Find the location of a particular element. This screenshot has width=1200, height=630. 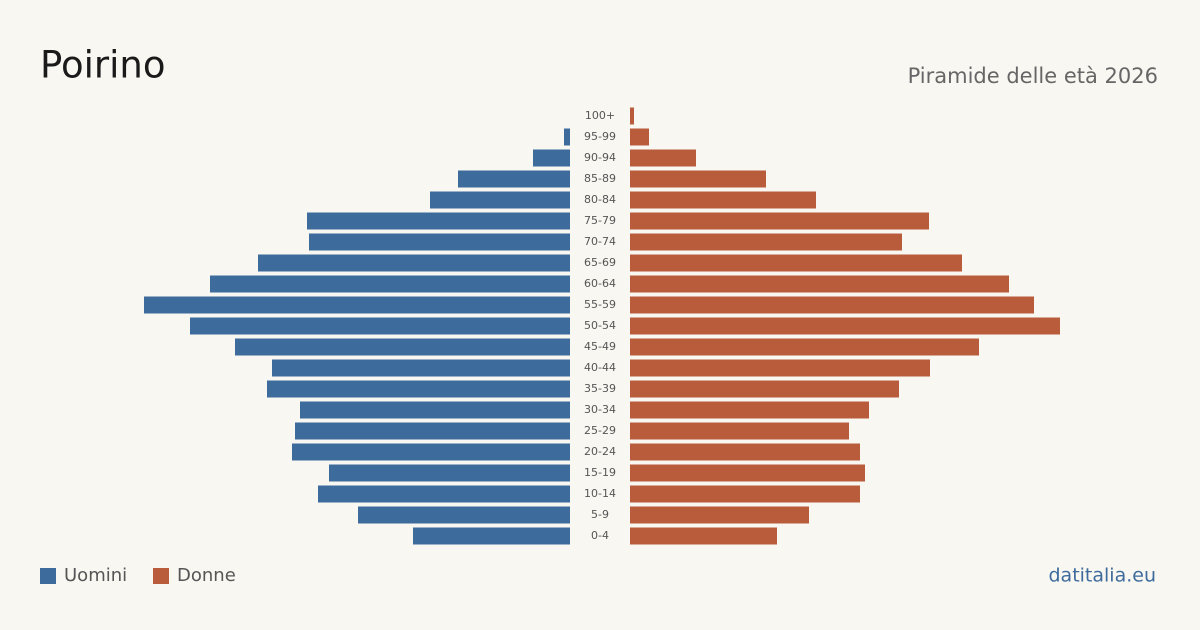

legend-label: Uomini is located at coordinates (95, 575).